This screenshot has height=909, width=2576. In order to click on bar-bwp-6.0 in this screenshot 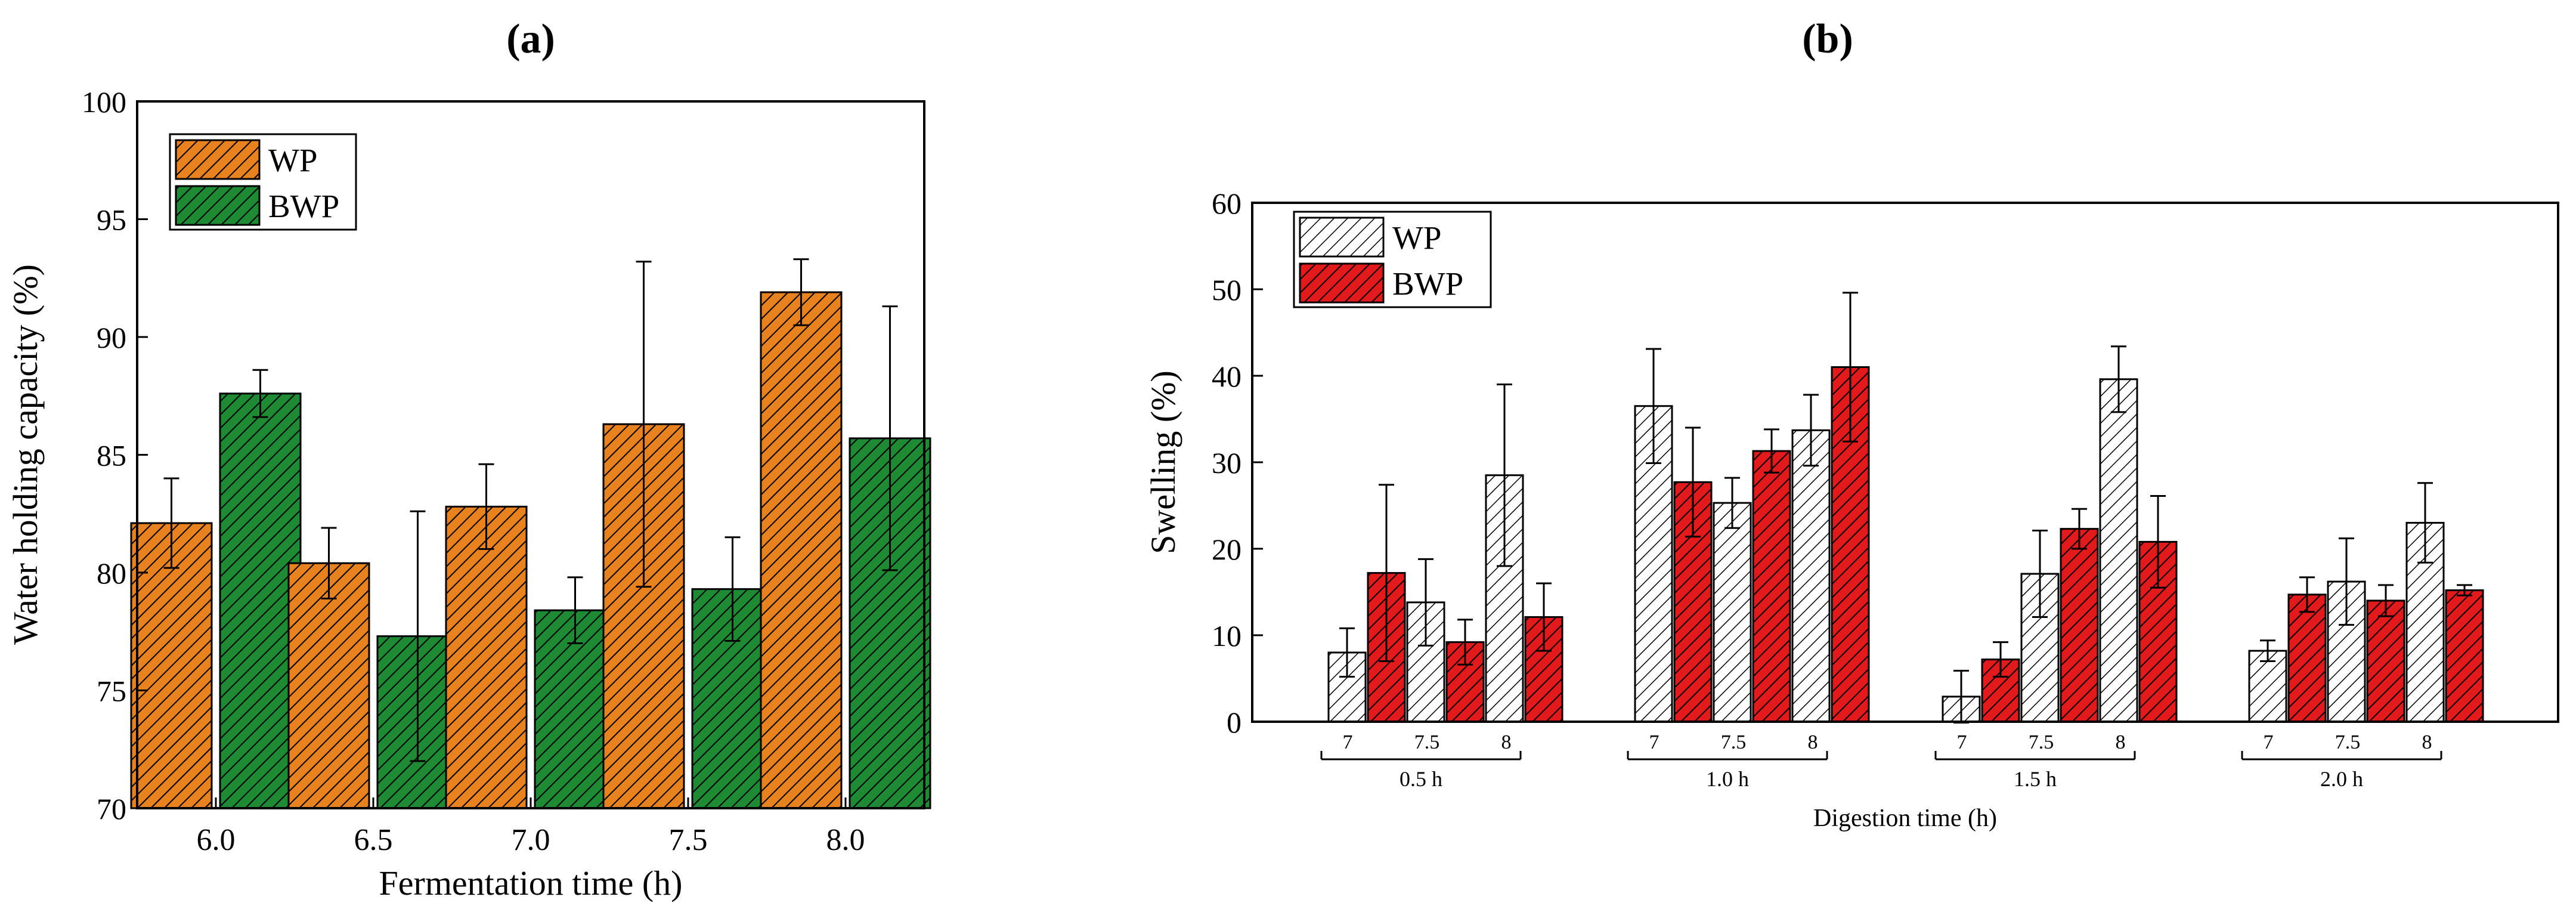, I will do `click(260, 600)`.